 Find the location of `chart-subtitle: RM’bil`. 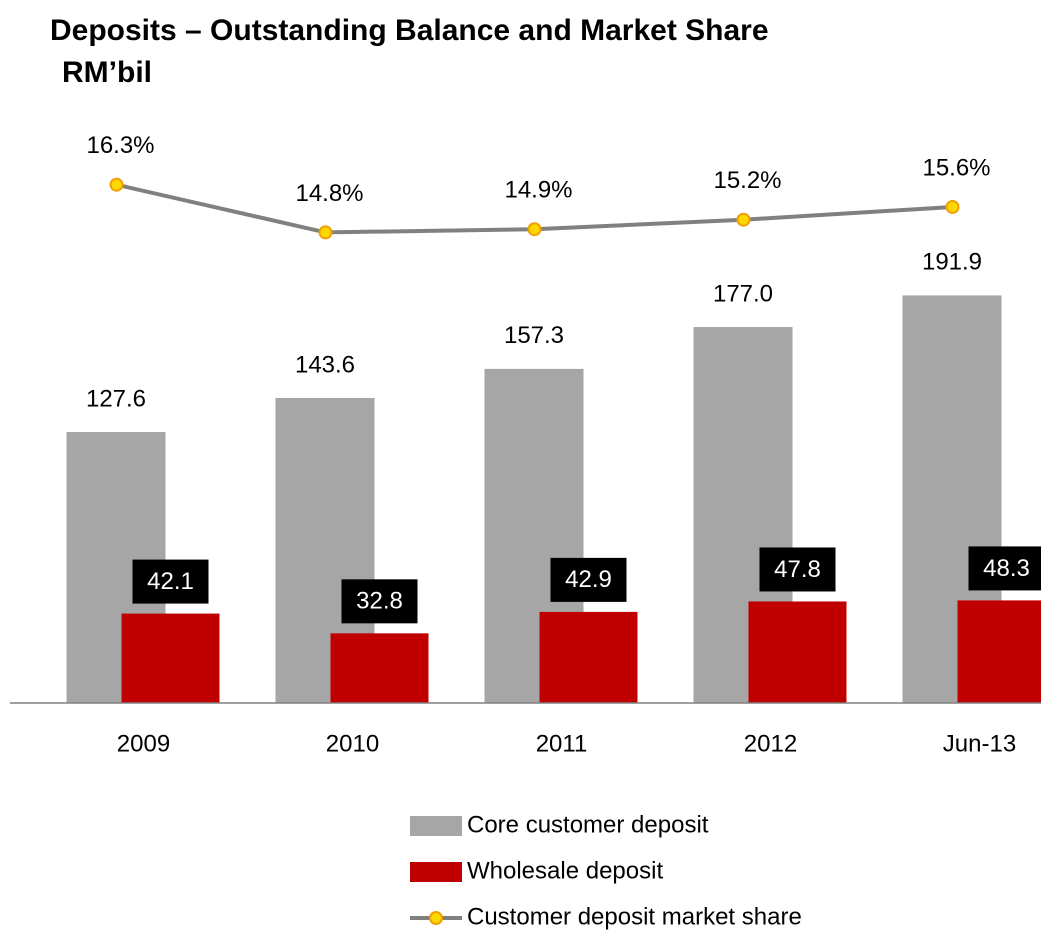

chart-subtitle: RM’bil is located at coordinates (107, 72).